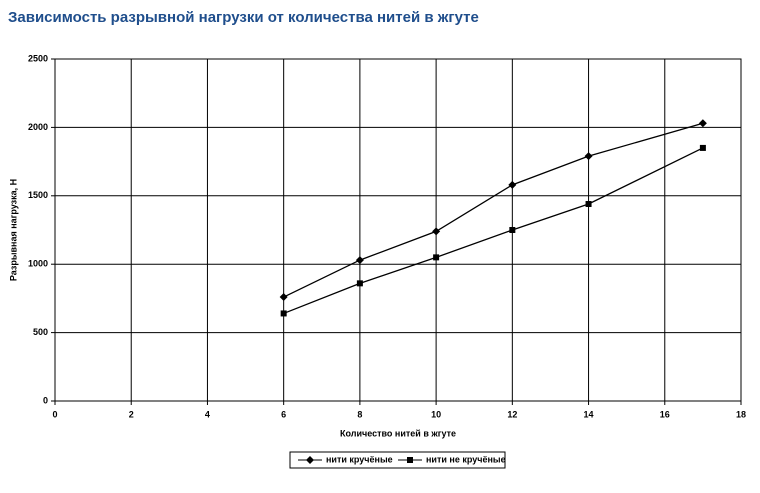  What do you see at coordinates (38, 58) in the screenshot?
I see `y-tick-label: 2500` at bounding box center [38, 58].